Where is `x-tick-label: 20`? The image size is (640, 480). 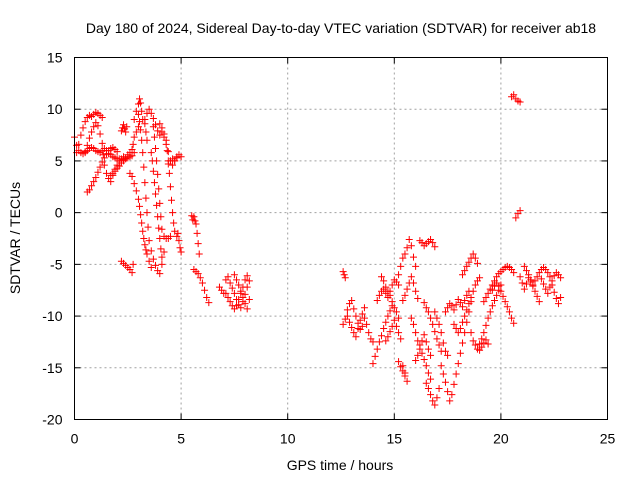 x-tick-label: 20 is located at coordinates (501, 439).